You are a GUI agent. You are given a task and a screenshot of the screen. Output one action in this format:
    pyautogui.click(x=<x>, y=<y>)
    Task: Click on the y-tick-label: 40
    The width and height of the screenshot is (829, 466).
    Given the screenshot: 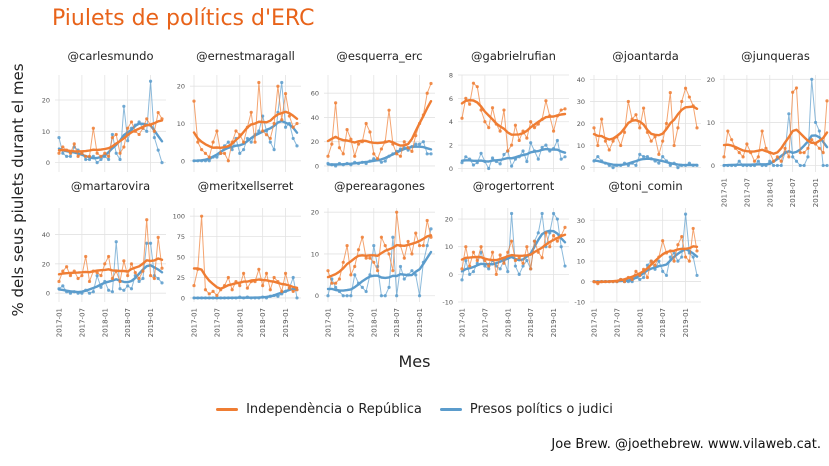 What is the action you would take?
    pyautogui.click(x=46, y=235)
    